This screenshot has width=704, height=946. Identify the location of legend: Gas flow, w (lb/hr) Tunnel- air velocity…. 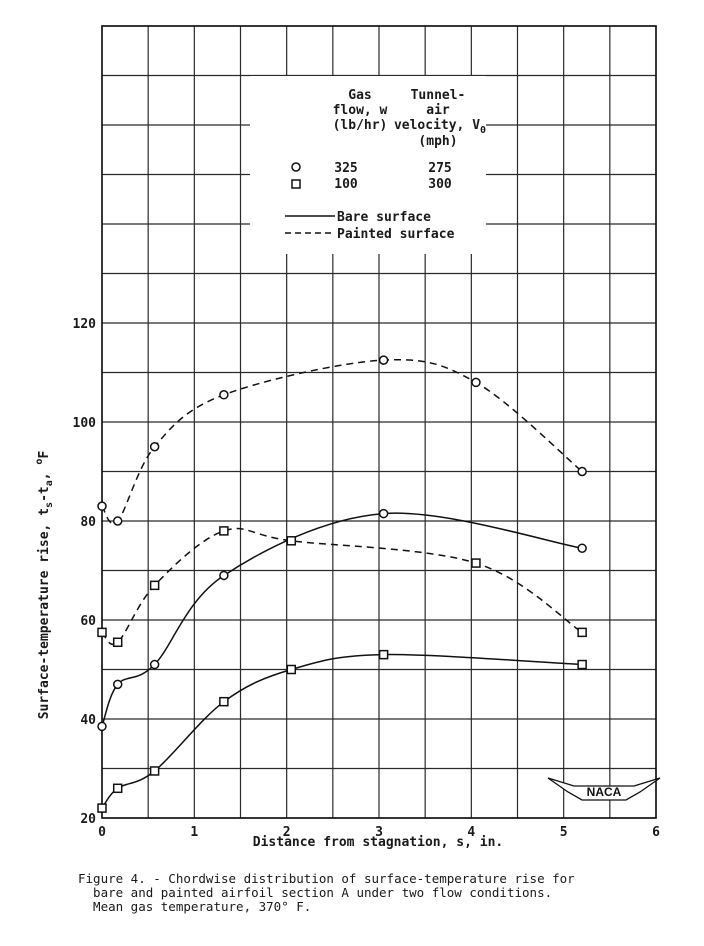
(368, 165).